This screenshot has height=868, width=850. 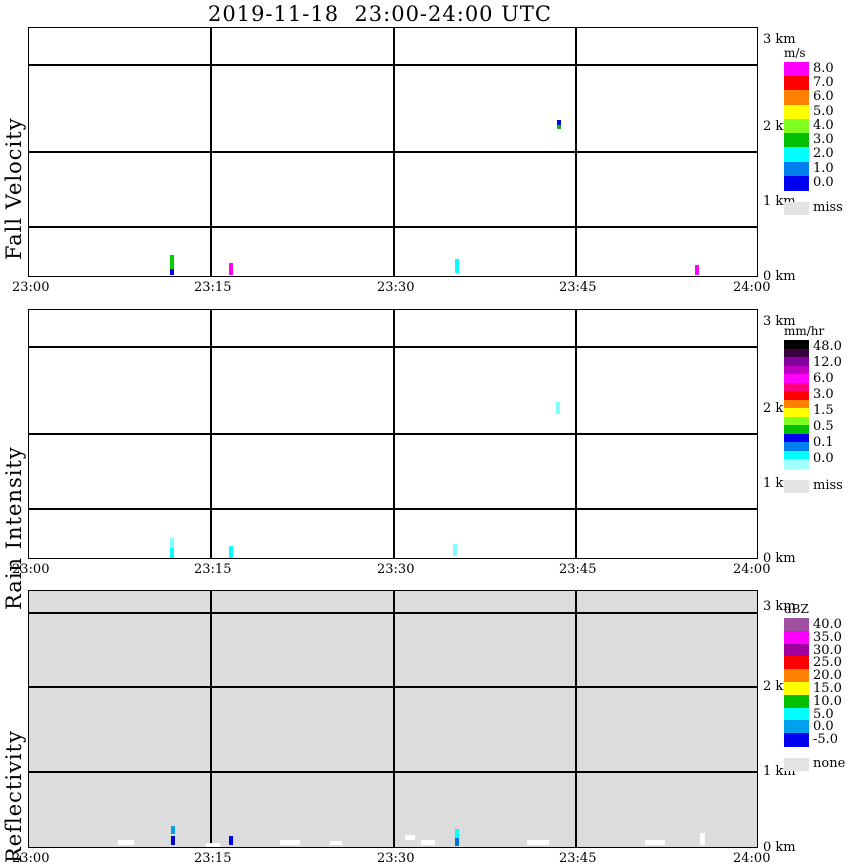 I want to click on colorbar-tick-label: 48.0, so click(x=827, y=346).